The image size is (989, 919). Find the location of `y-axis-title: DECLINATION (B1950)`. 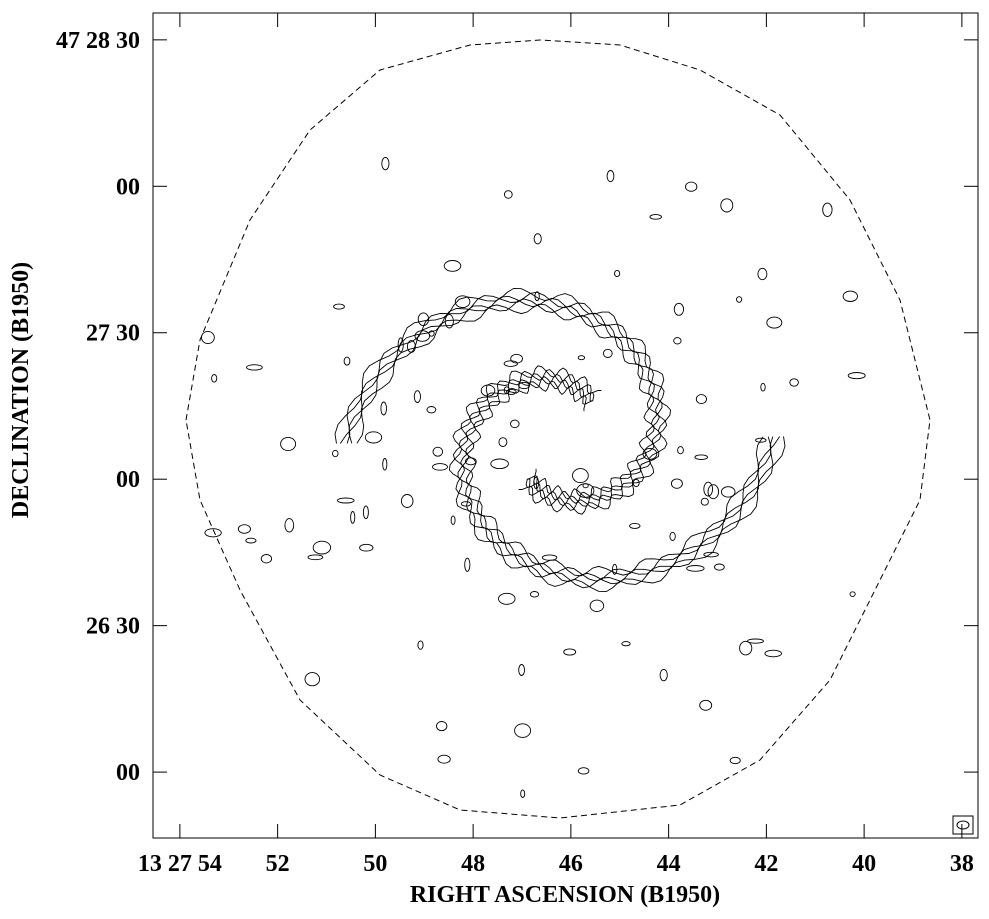

y-axis-title: DECLINATION (B1950) is located at coordinates (21, 390).